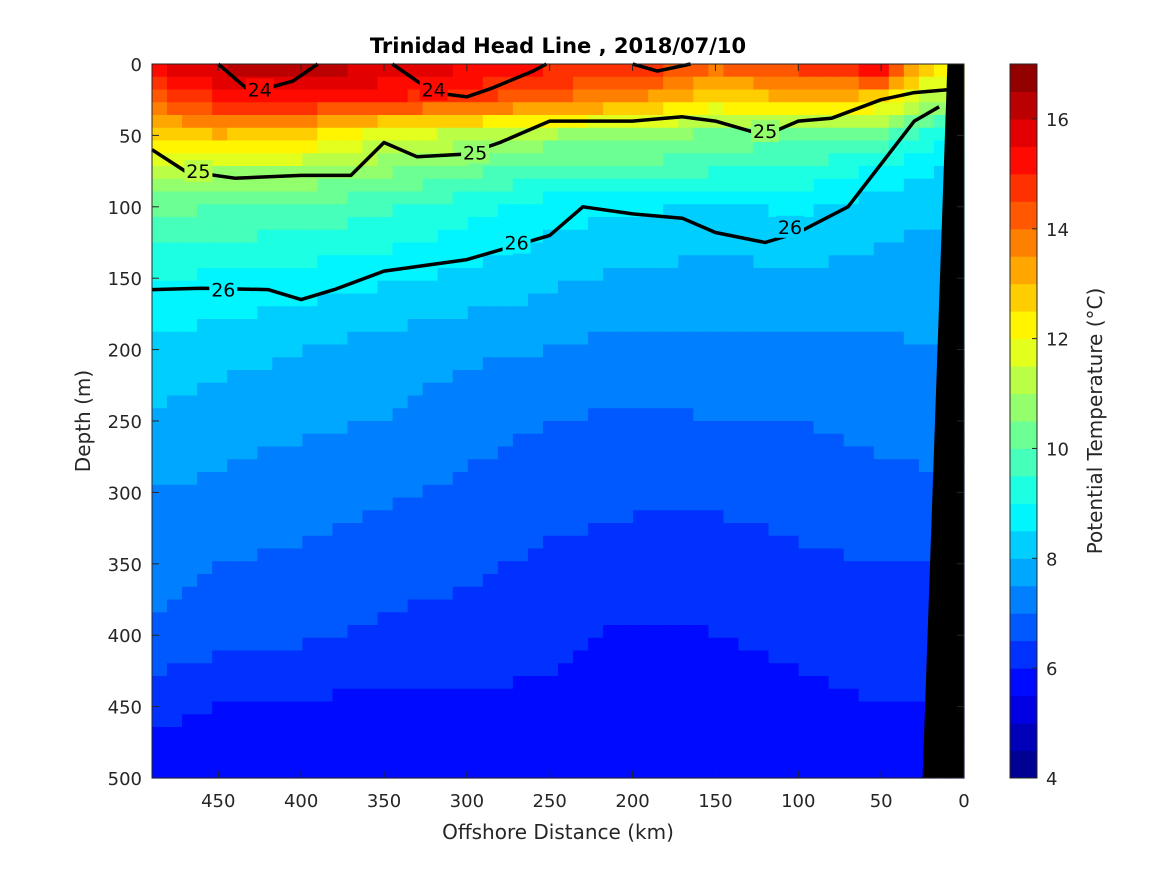 The height and width of the screenshot is (875, 1167). What do you see at coordinates (259, 89) in the screenshot?
I see `isopycnal-label-bg` at bounding box center [259, 89].